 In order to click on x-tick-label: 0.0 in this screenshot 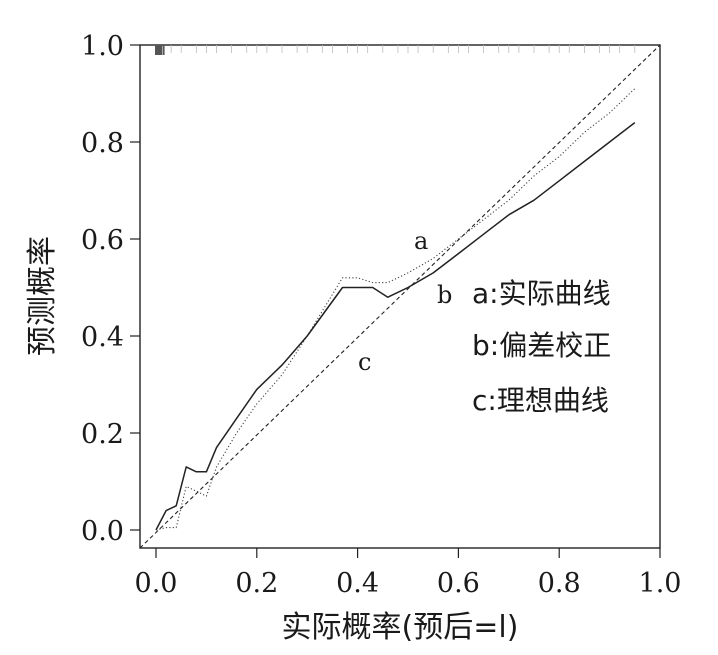, I will do `click(156, 583)`.